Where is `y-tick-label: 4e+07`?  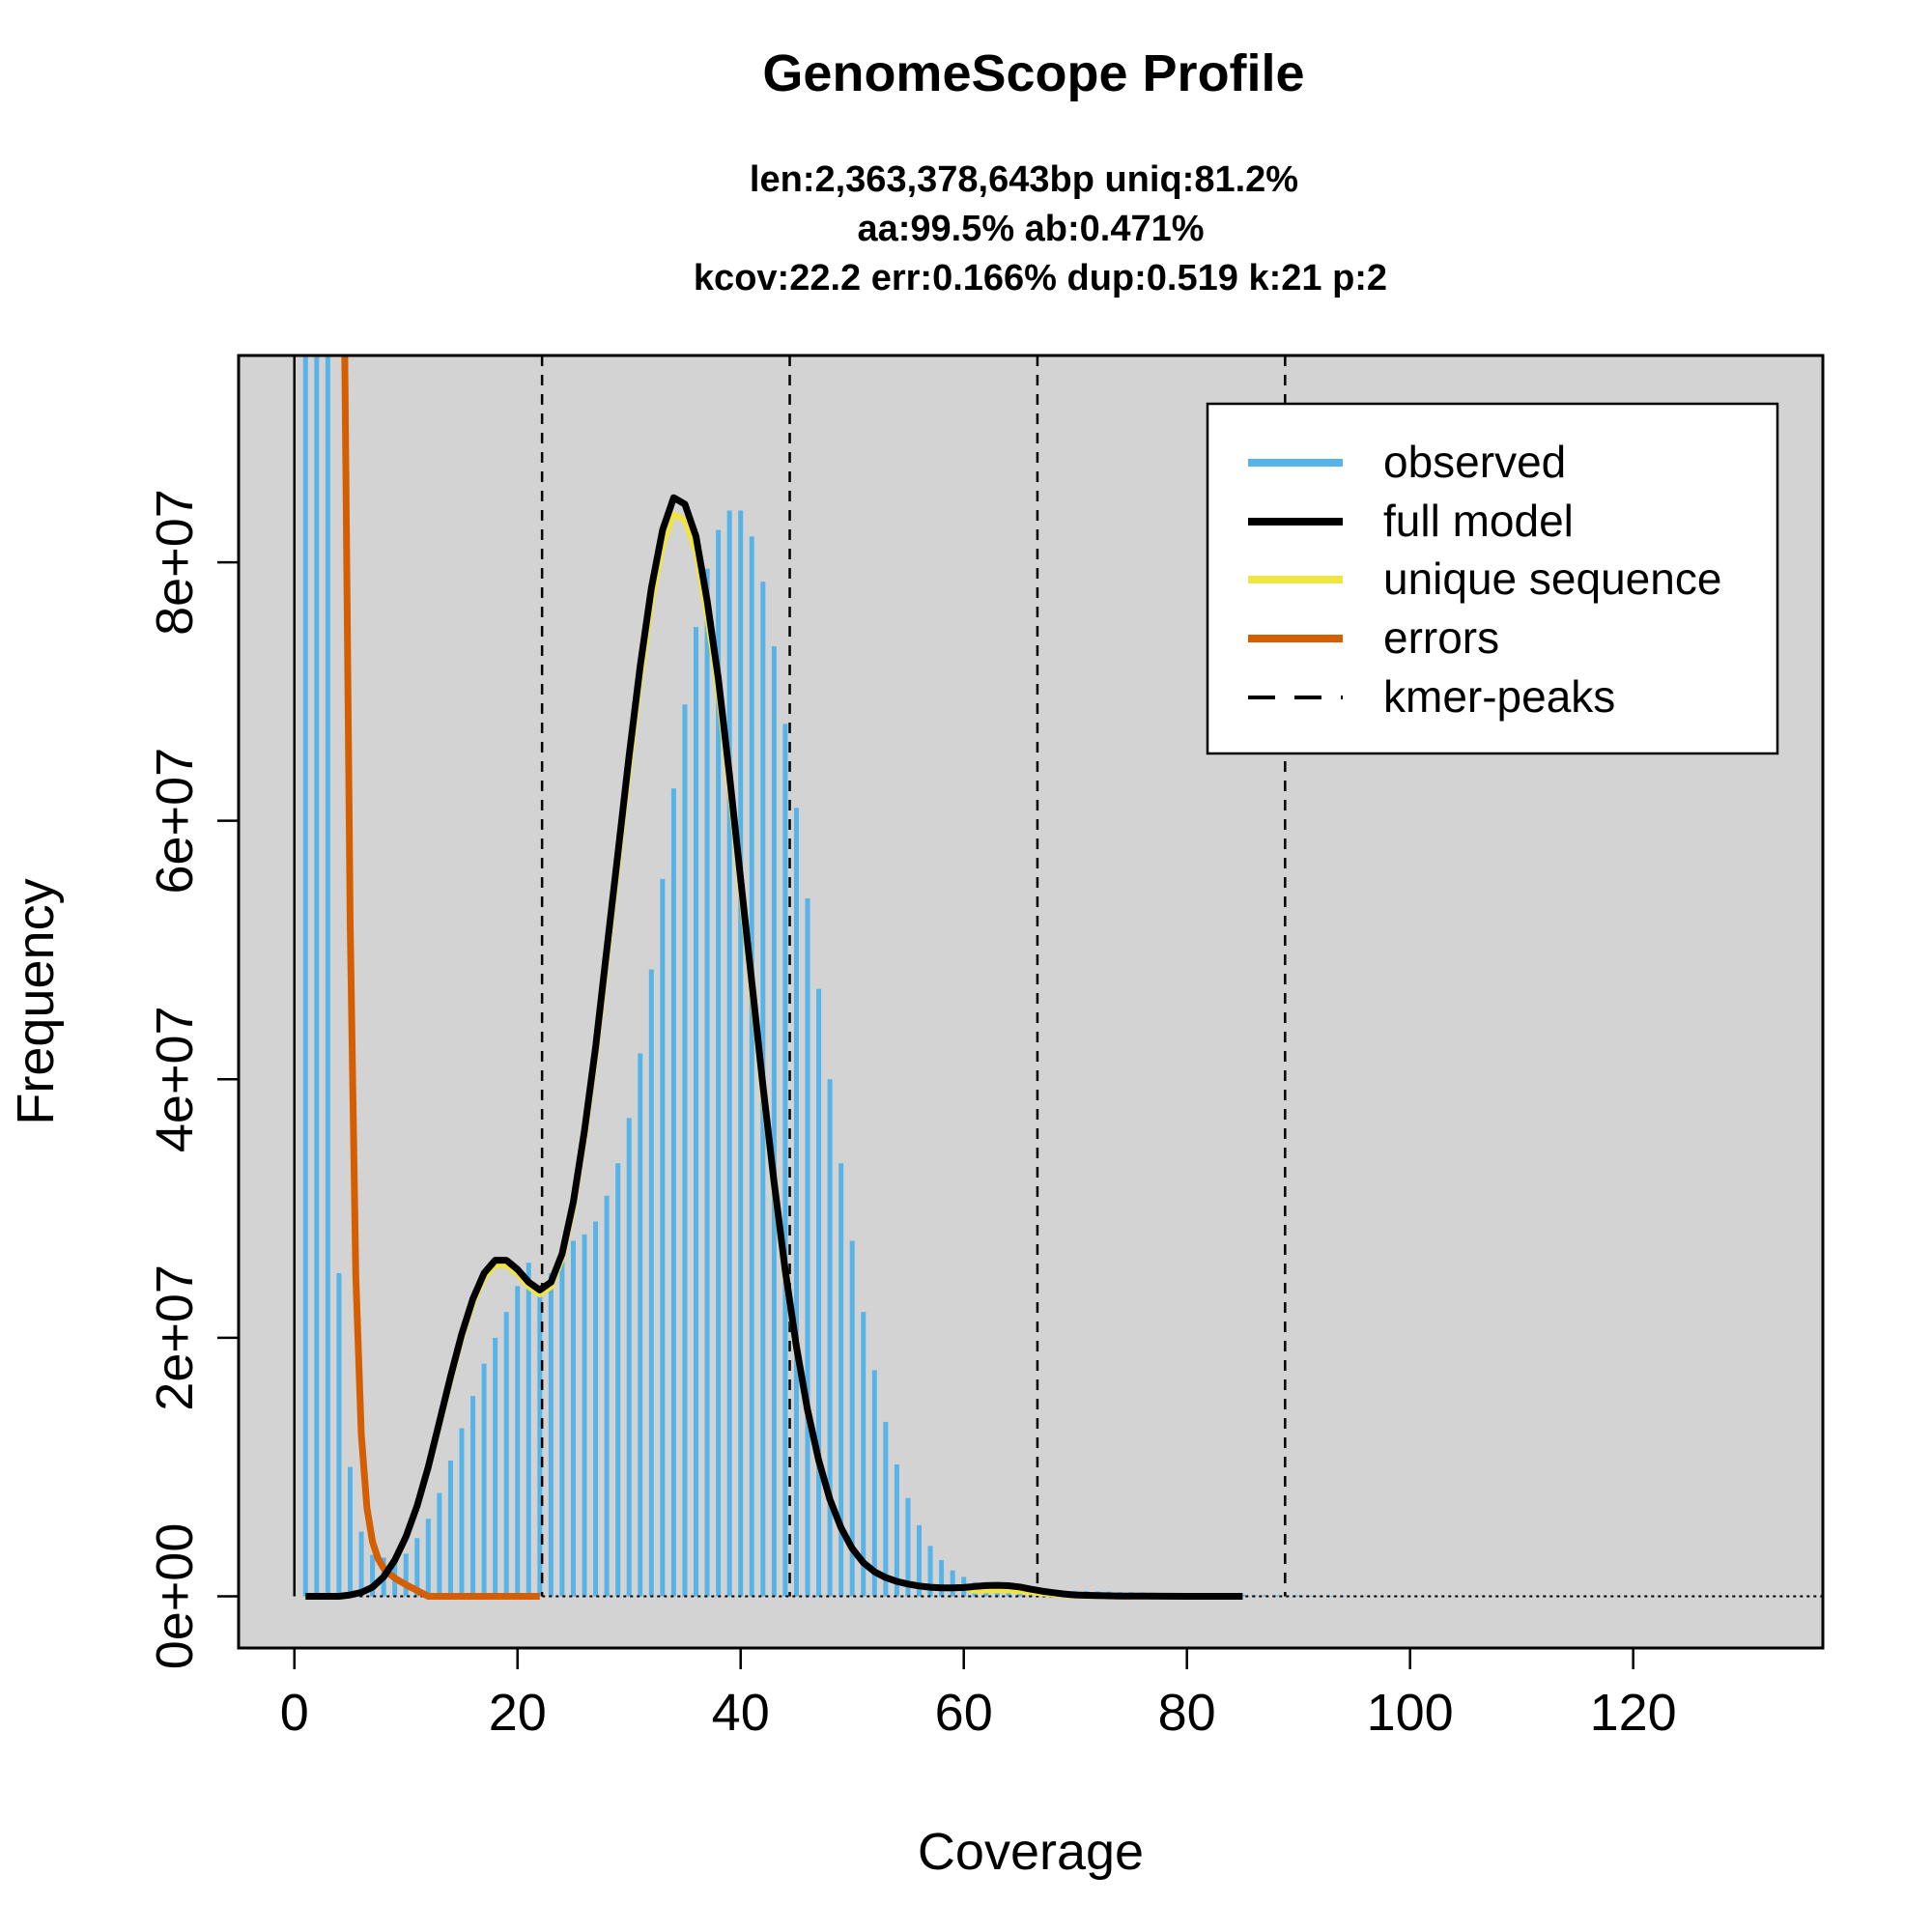 y-tick-label: 4e+07 is located at coordinates (175, 1079).